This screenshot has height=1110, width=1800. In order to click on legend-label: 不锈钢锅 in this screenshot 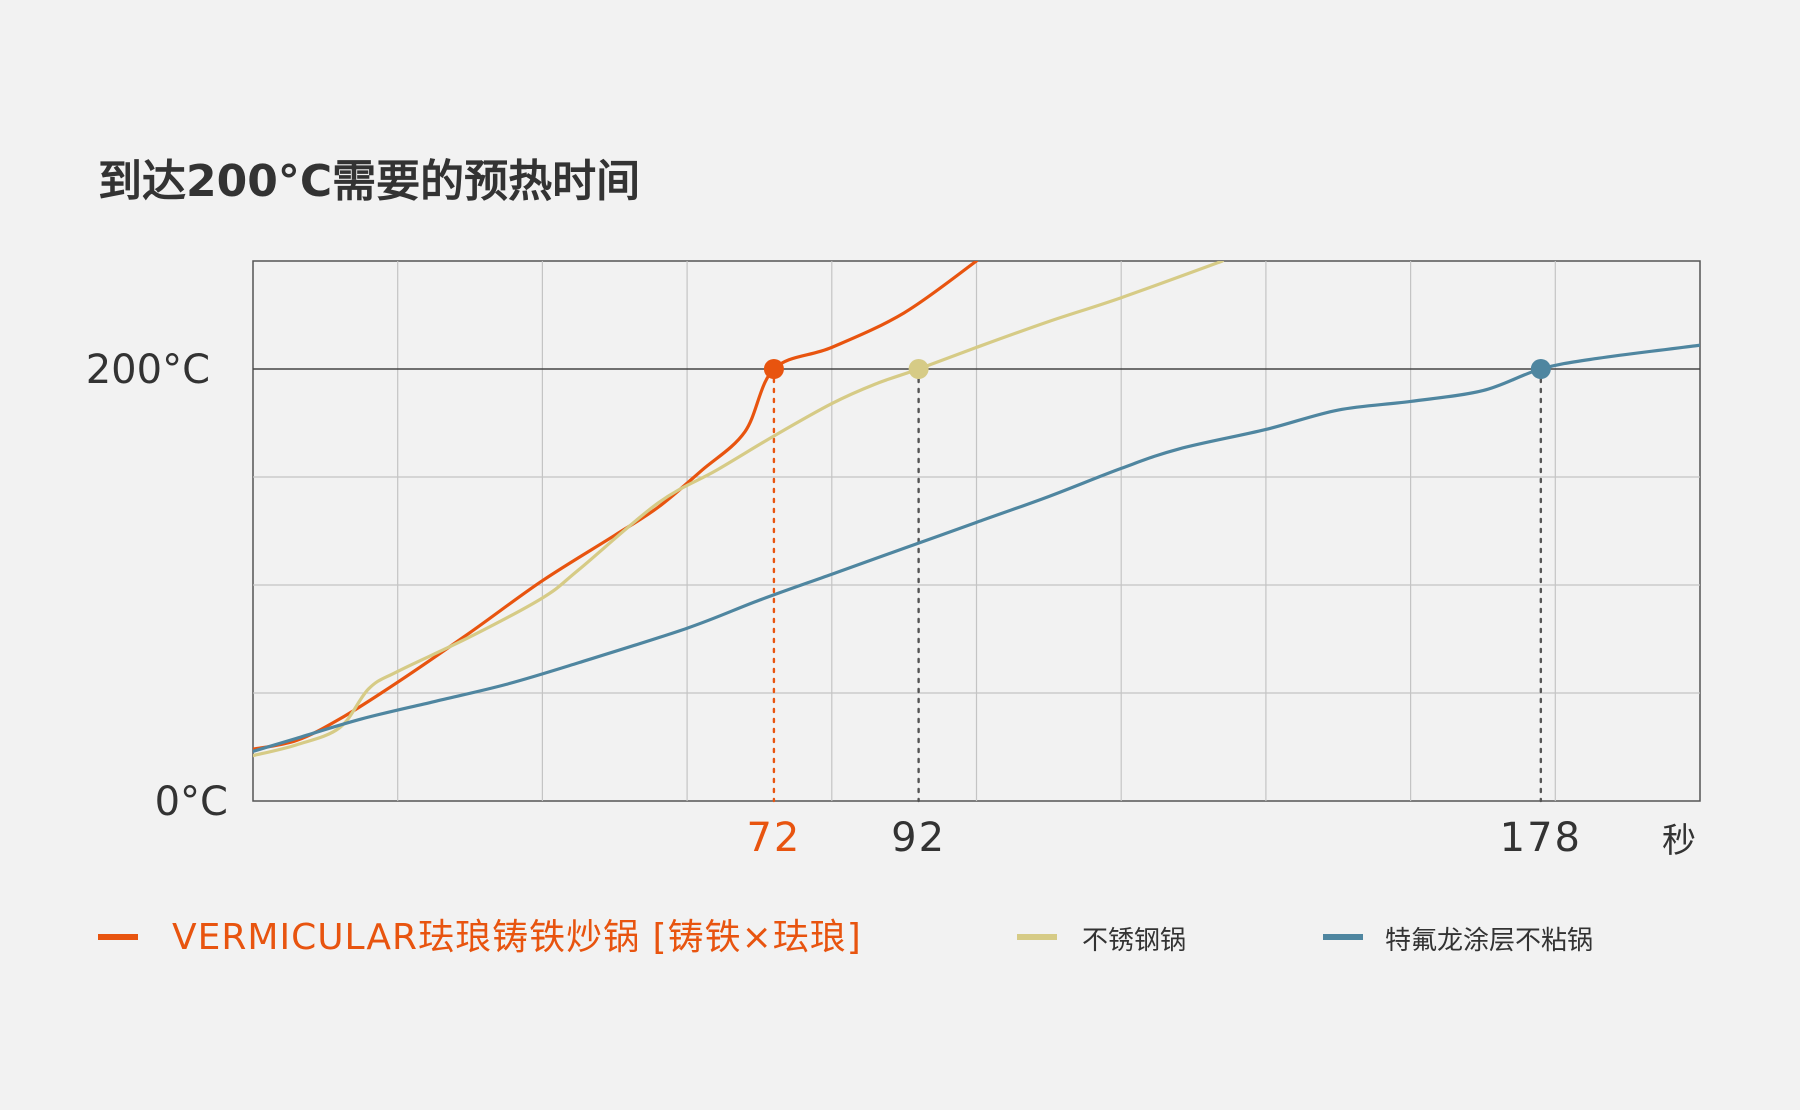, I will do `click(1134, 941)`.